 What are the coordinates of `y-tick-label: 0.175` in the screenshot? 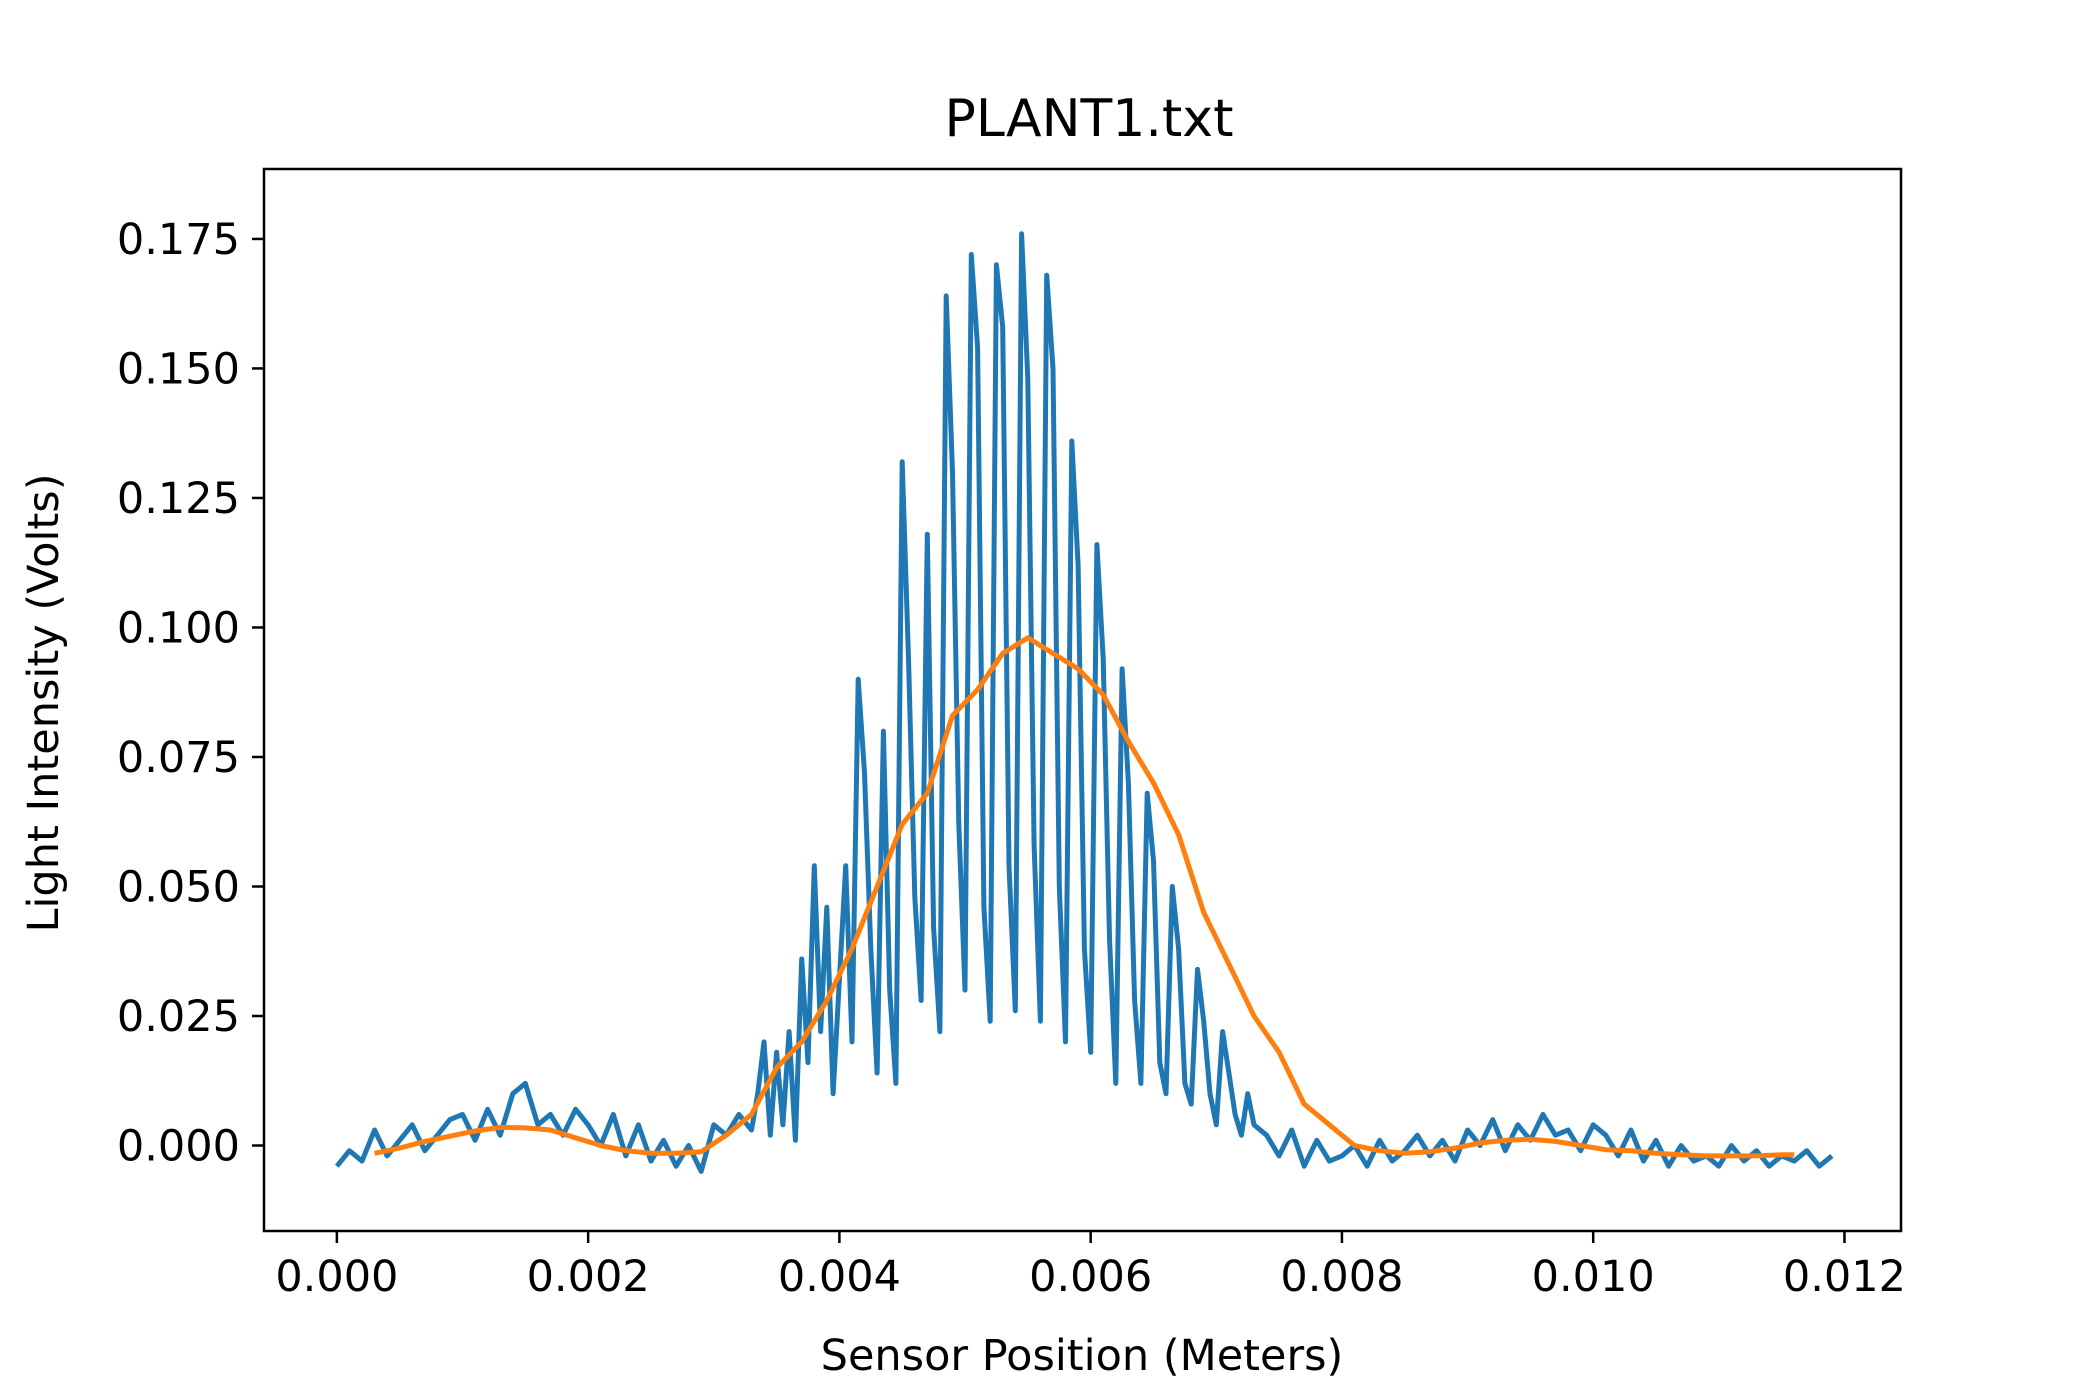 It's located at (178, 240).